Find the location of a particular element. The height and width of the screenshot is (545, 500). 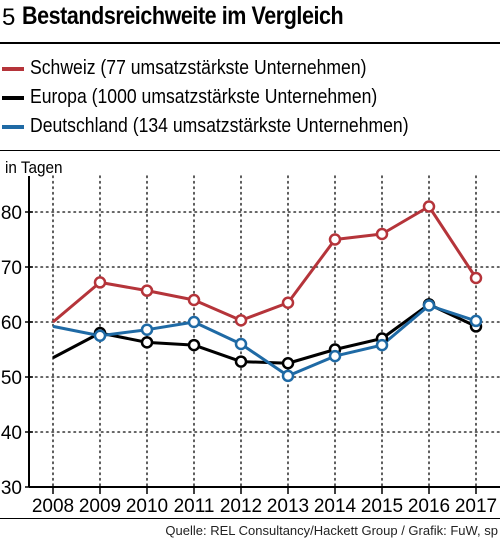

series-1-point-2013 is located at coordinates (288, 363).